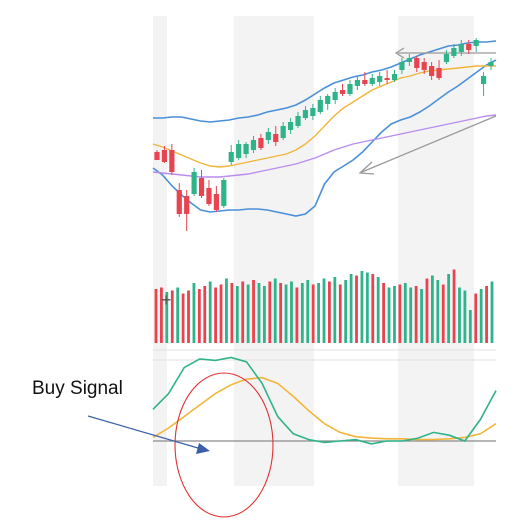  Describe the element at coordinates (224, 445) in the screenshot. I see `signal-circle` at that location.